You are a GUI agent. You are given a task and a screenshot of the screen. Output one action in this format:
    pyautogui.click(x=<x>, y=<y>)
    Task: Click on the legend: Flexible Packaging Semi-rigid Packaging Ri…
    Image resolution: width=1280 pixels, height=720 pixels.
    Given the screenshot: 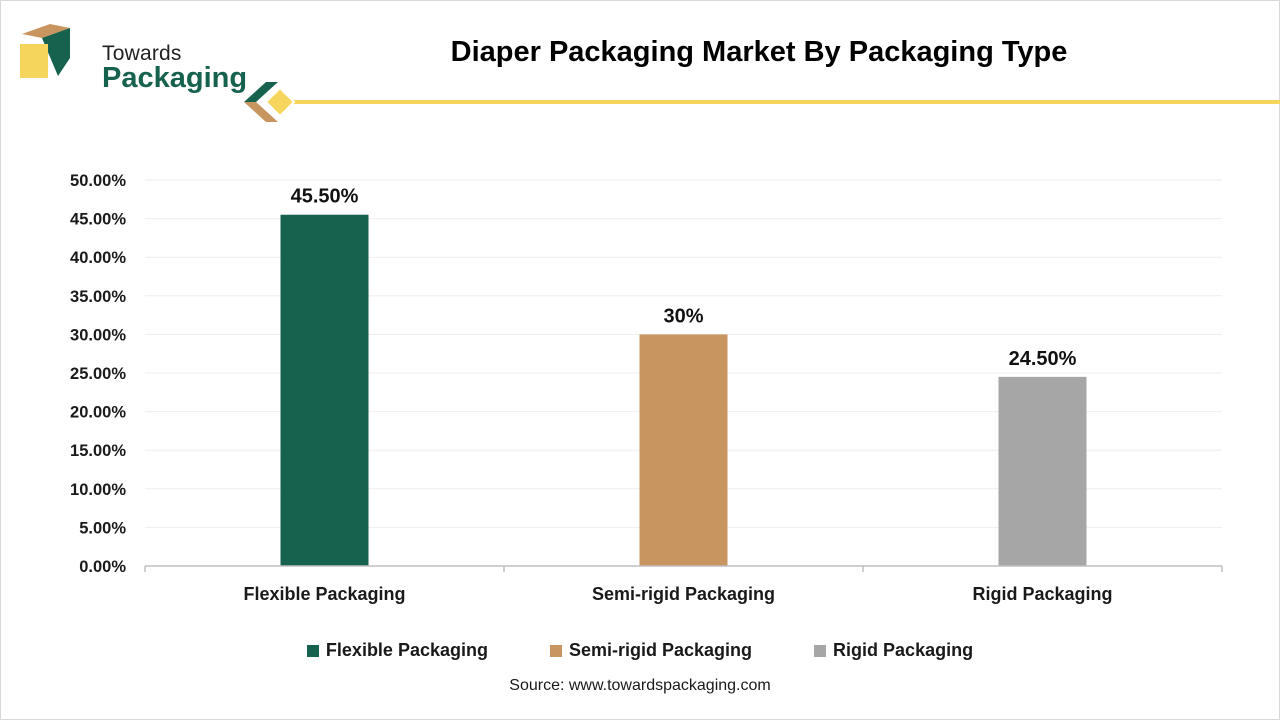 What is the action you would take?
    pyautogui.click(x=640, y=650)
    